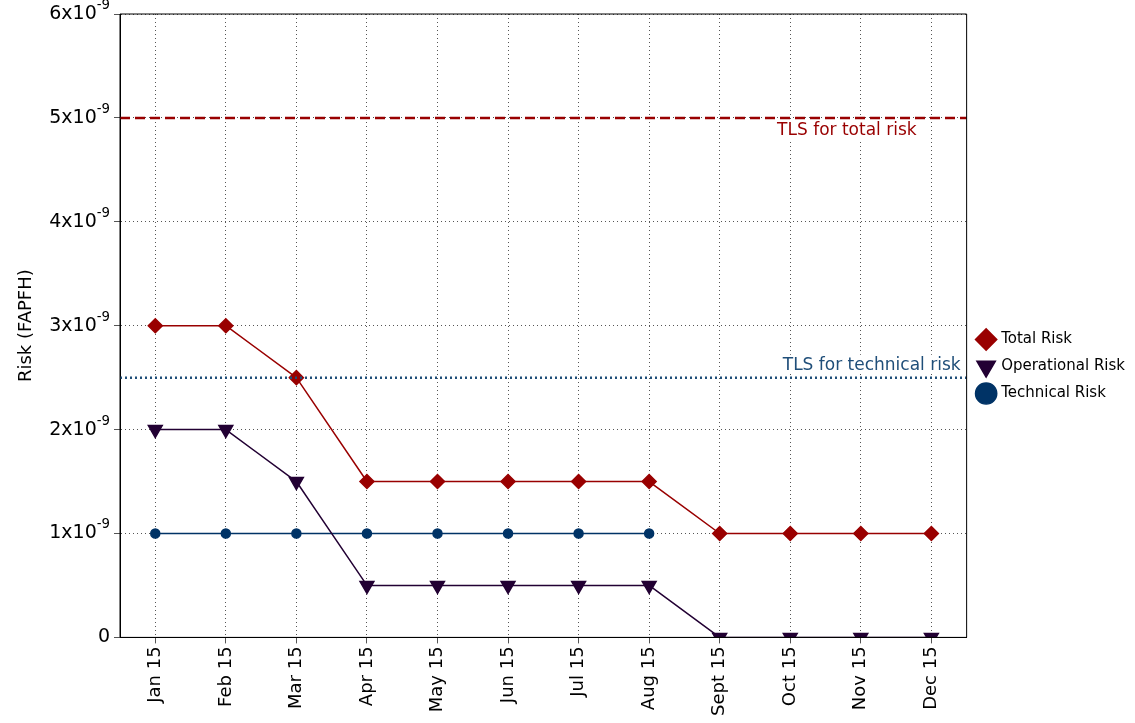 Image resolution: width=1135 pixels, height=723 pixels. I want to click on y-axis-title: Risk (FAPFH), so click(25, 326).